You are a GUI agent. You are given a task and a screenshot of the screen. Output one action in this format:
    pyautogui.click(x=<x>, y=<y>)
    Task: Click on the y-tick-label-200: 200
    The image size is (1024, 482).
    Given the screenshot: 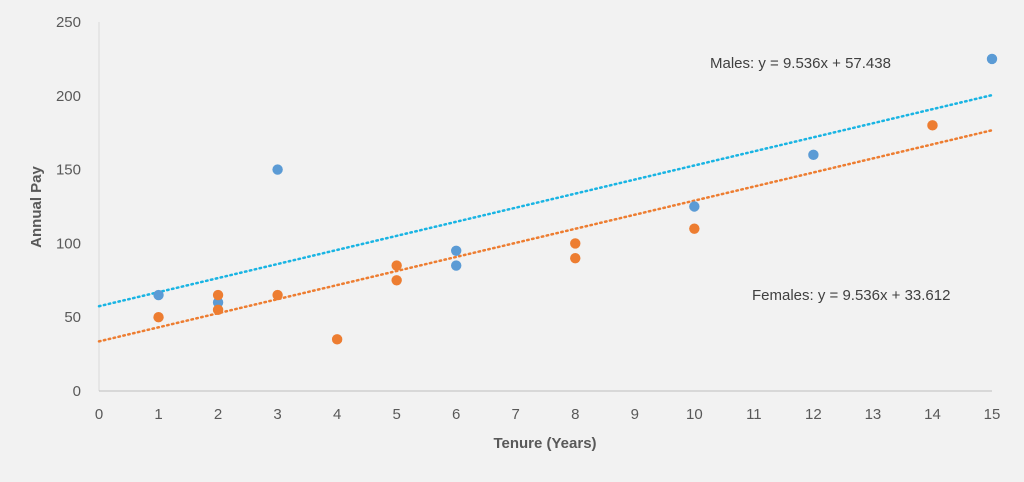 What is the action you would take?
    pyautogui.click(x=68, y=96)
    